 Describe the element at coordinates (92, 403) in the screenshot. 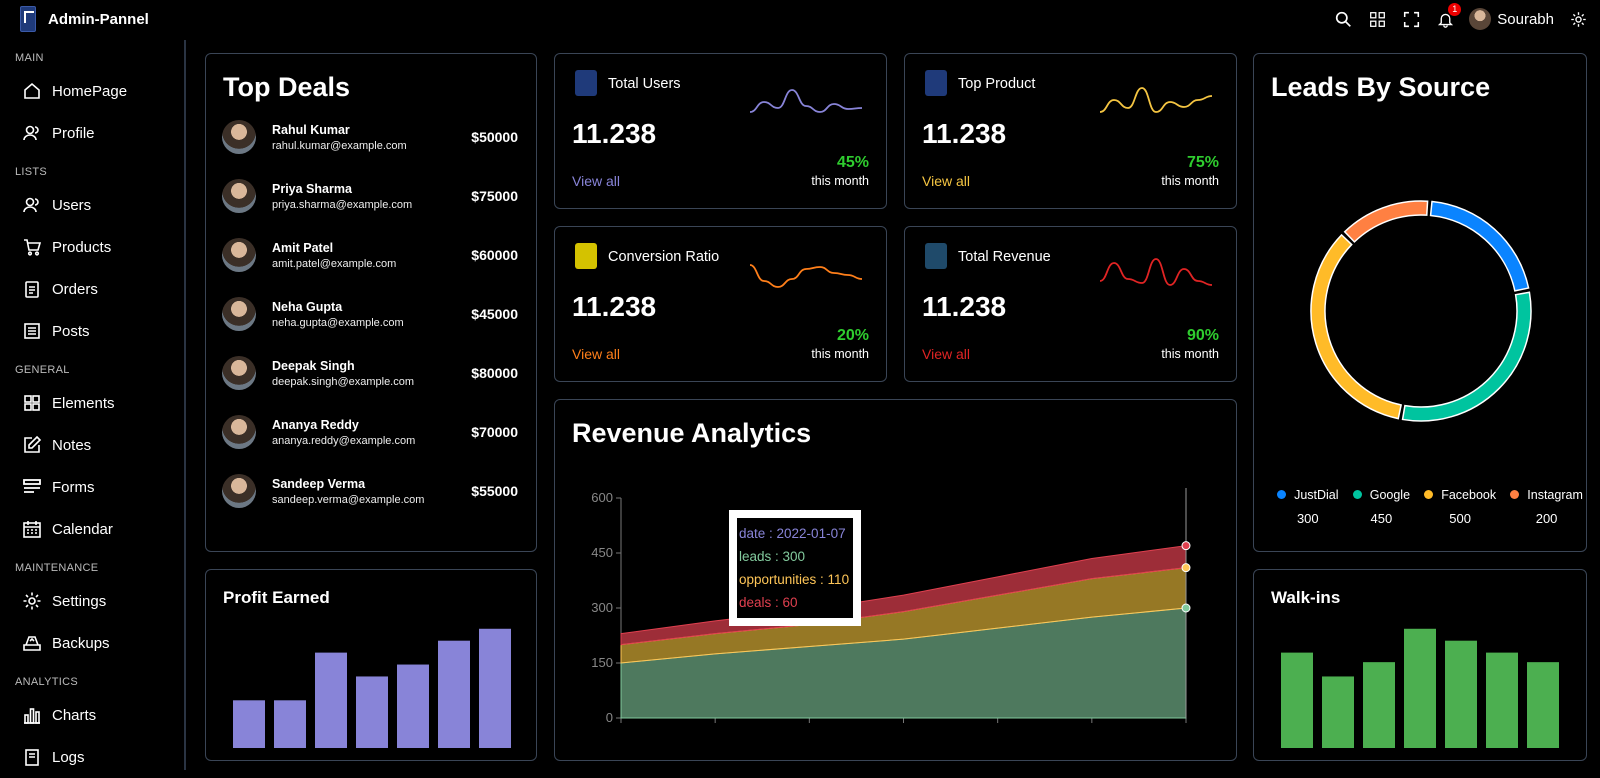

I see `sidebar-item-elements: Elements` at that location.